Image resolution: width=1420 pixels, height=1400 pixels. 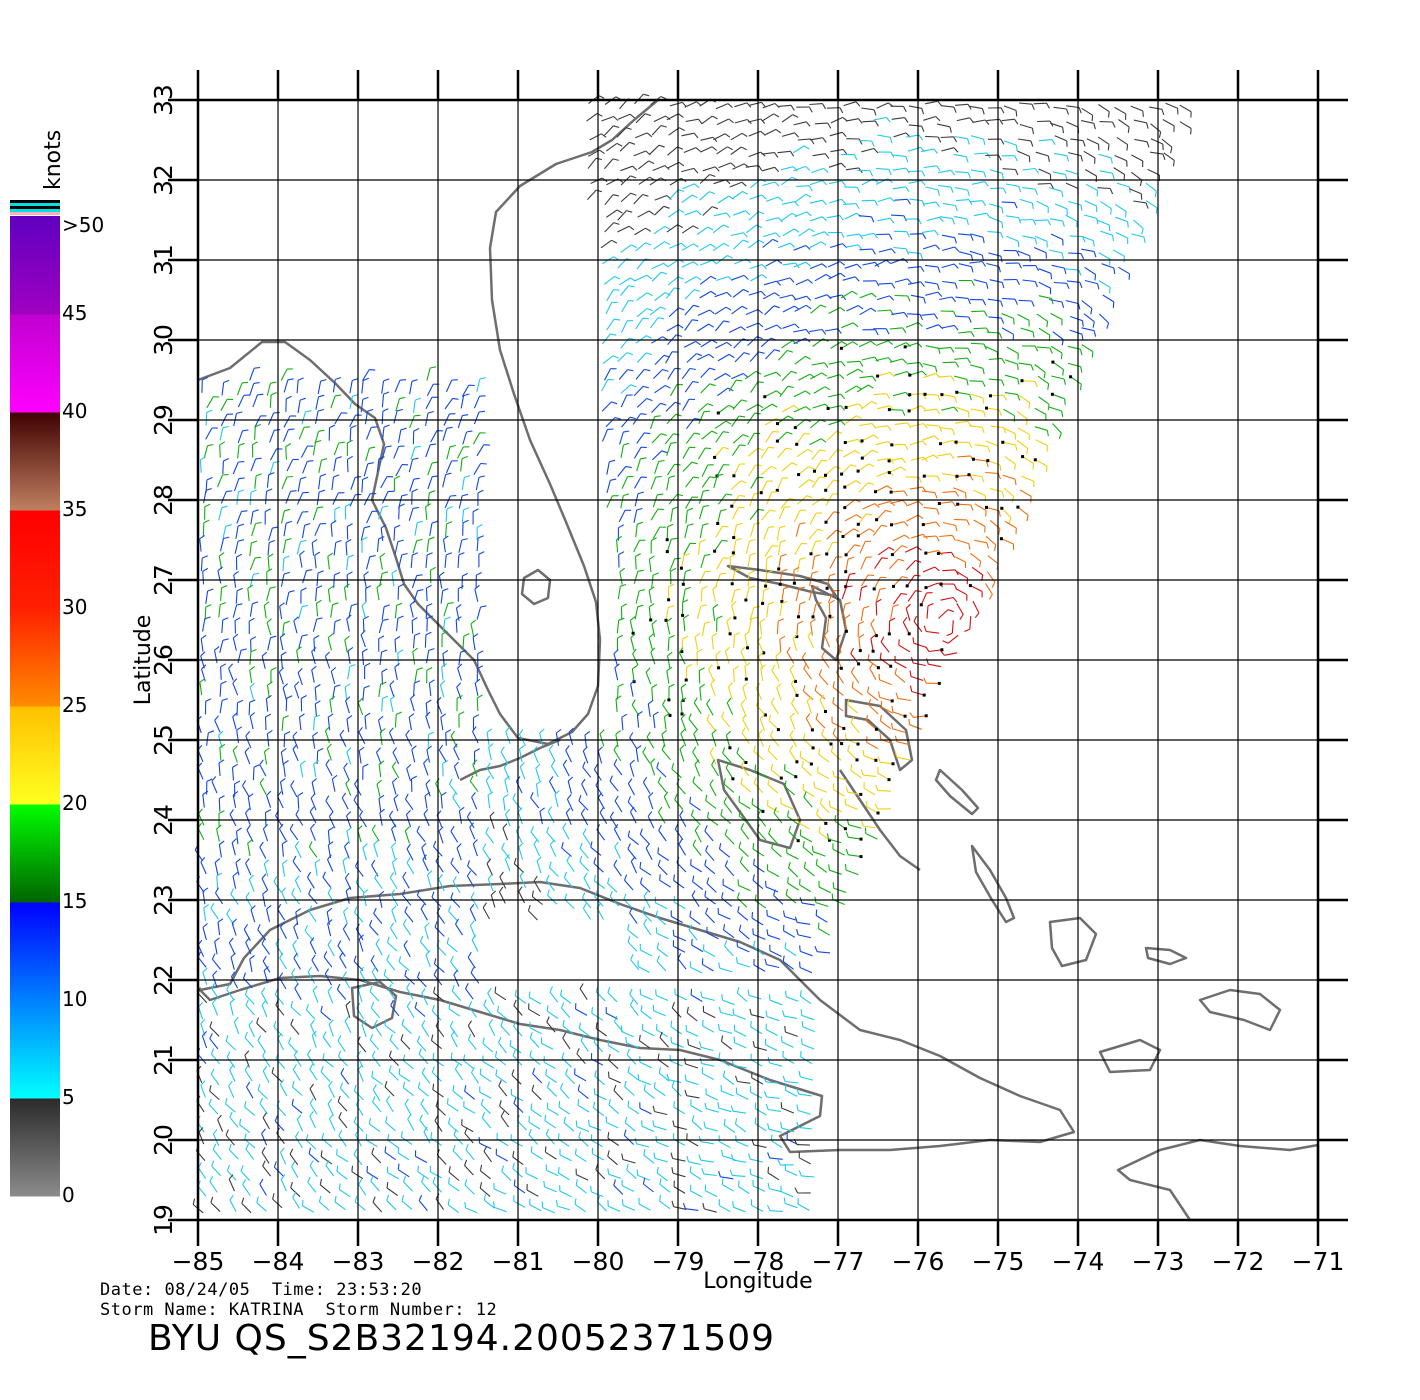 I want to click on legend-label: 25, so click(x=74, y=705).